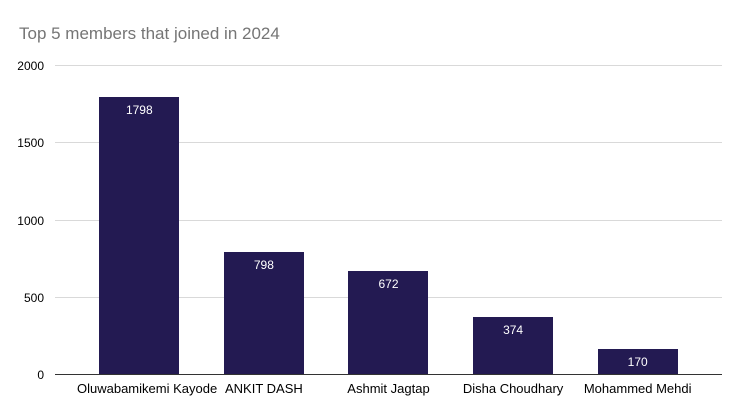 The width and height of the screenshot is (739, 417). Describe the element at coordinates (30, 220) in the screenshot. I see `y-axis-tick-label: 1000` at that location.